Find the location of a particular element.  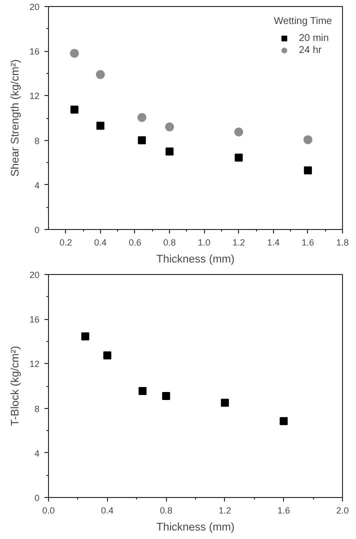

x-tick-label: 1.8 is located at coordinates (342, 243).